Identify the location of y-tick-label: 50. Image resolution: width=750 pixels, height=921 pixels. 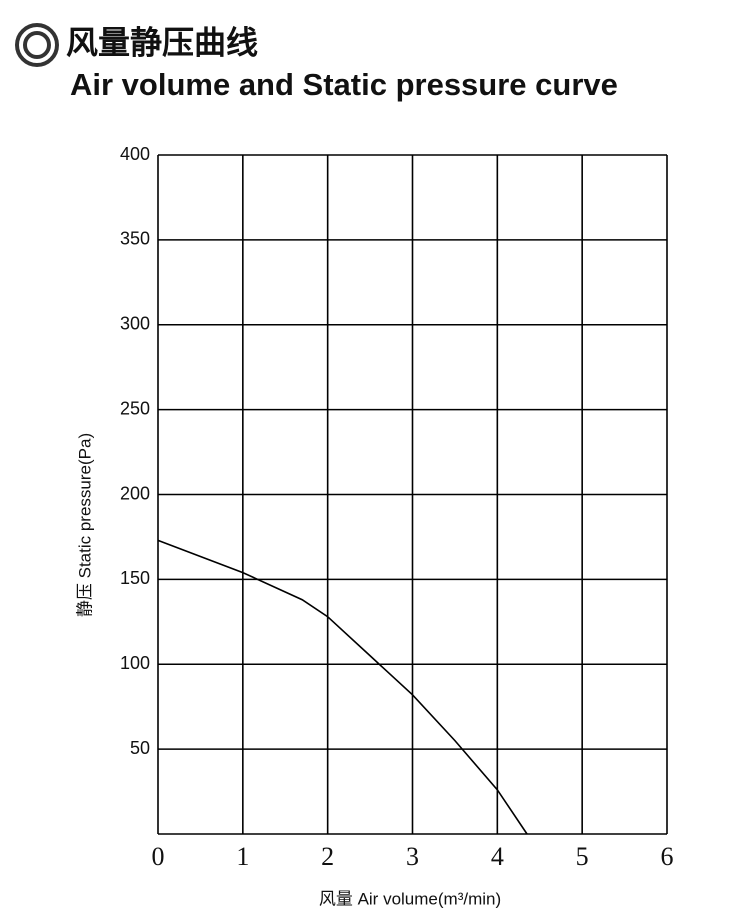
(140, 748).